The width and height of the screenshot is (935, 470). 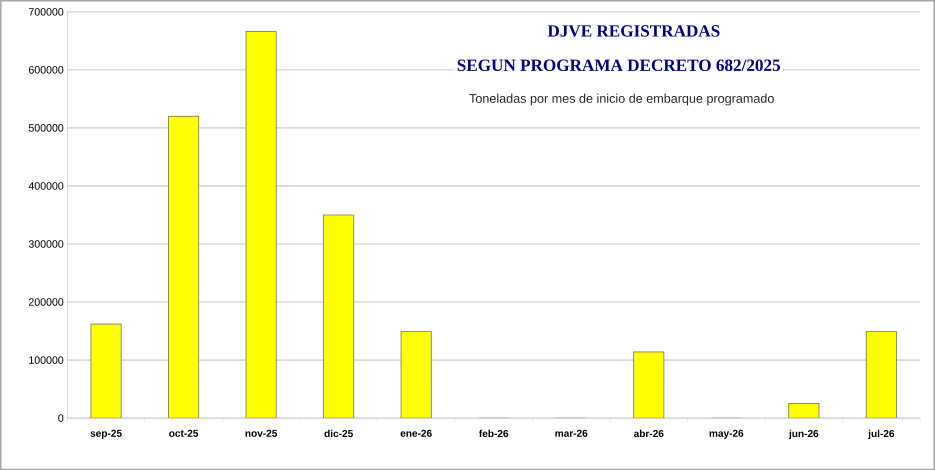 What do you see at coordinates (416, 433) in the screenshot?
I see `x-tick-label: ene-26` at bounding box center [416, 433].